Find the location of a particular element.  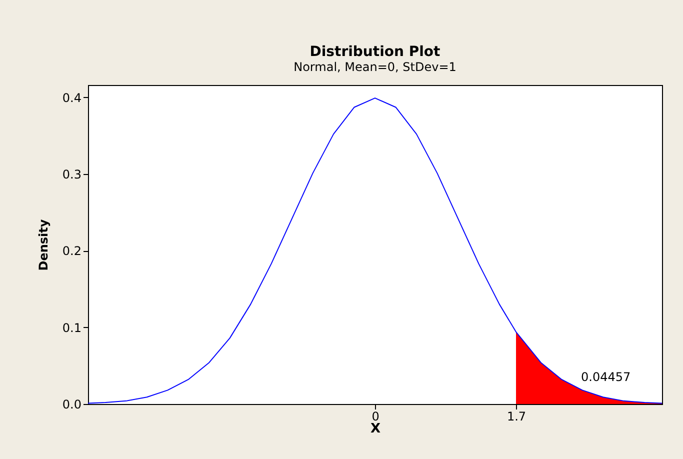

chart-subtitle: Normal, Mean=0, StDev=1 is located at coordinates (375, 67).